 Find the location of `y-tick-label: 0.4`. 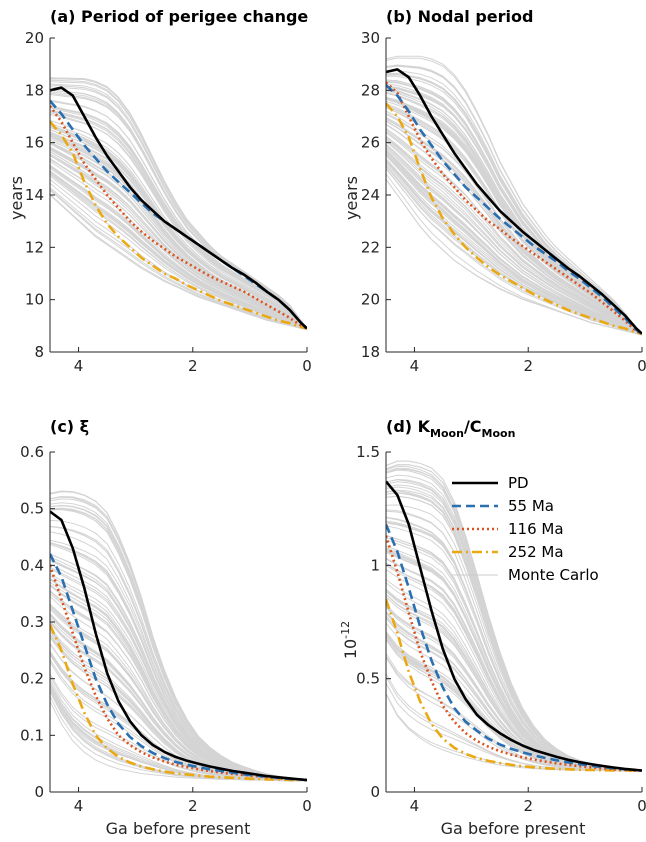

y-tick-label: 0.4 is located at coordinates (32, 565).